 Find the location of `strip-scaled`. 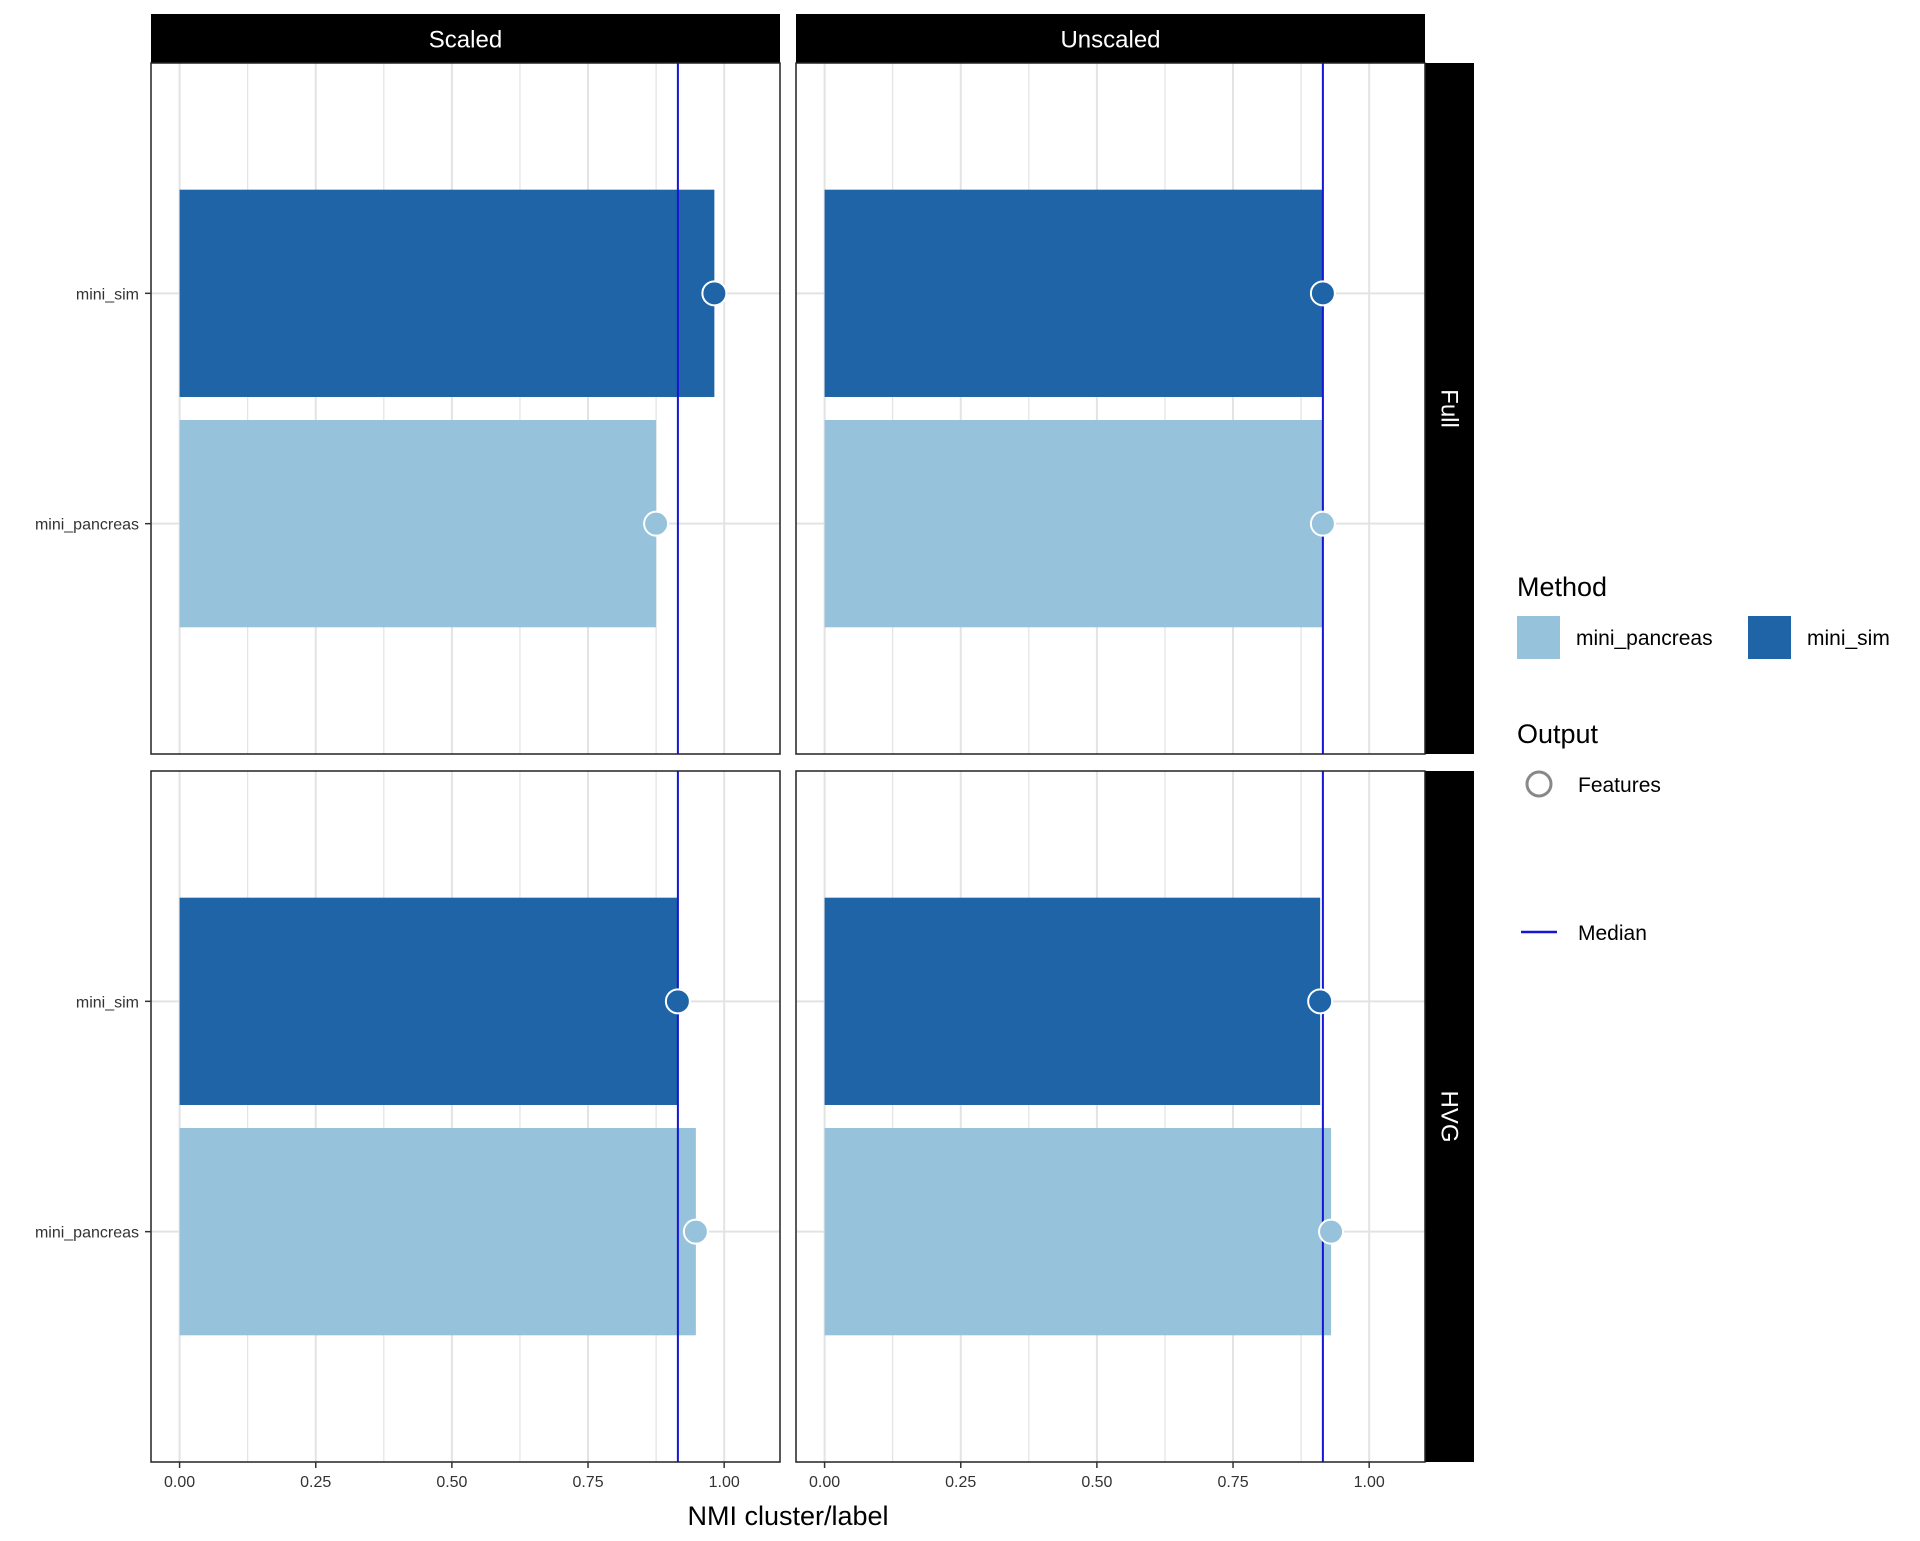

strip-scaled is located at coordinates (465, 38).